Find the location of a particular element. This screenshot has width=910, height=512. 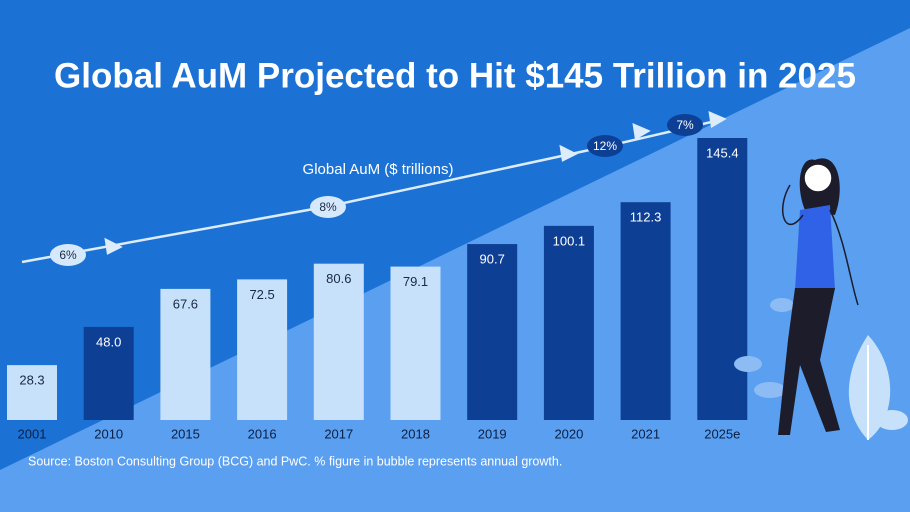

x-tick-label: 2001 is located at coordinates (32, 433).